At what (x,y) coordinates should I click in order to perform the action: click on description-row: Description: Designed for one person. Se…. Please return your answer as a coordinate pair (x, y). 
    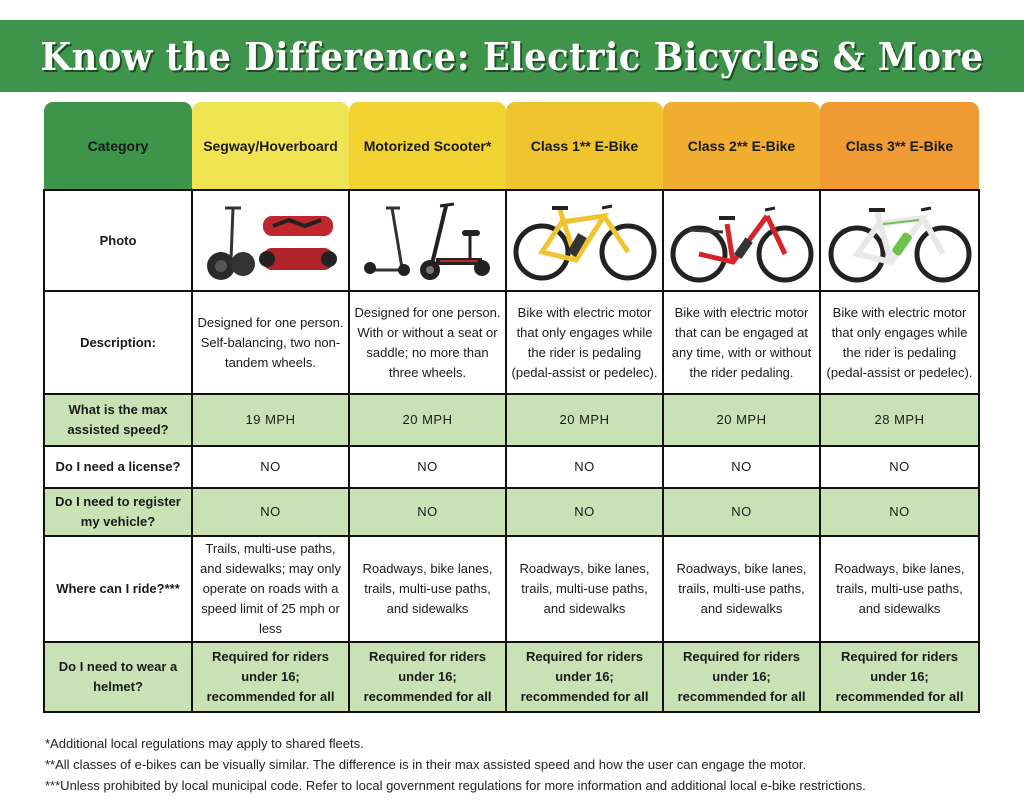
    Looking at the image, I should click on (511, 342).